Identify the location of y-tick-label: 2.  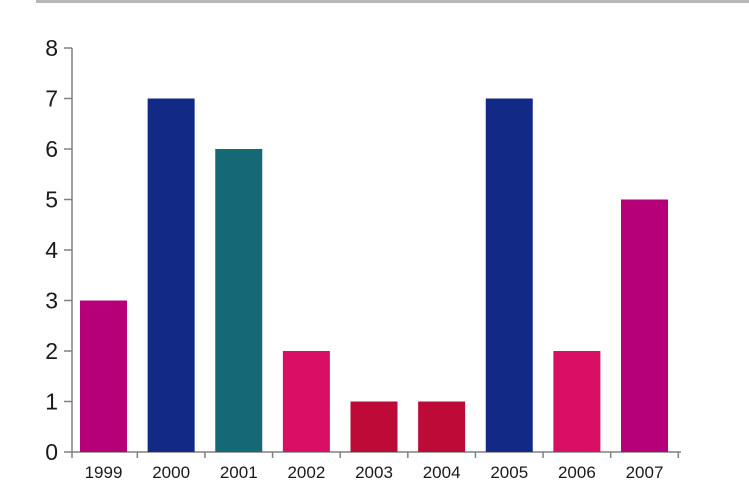
(51, 351).